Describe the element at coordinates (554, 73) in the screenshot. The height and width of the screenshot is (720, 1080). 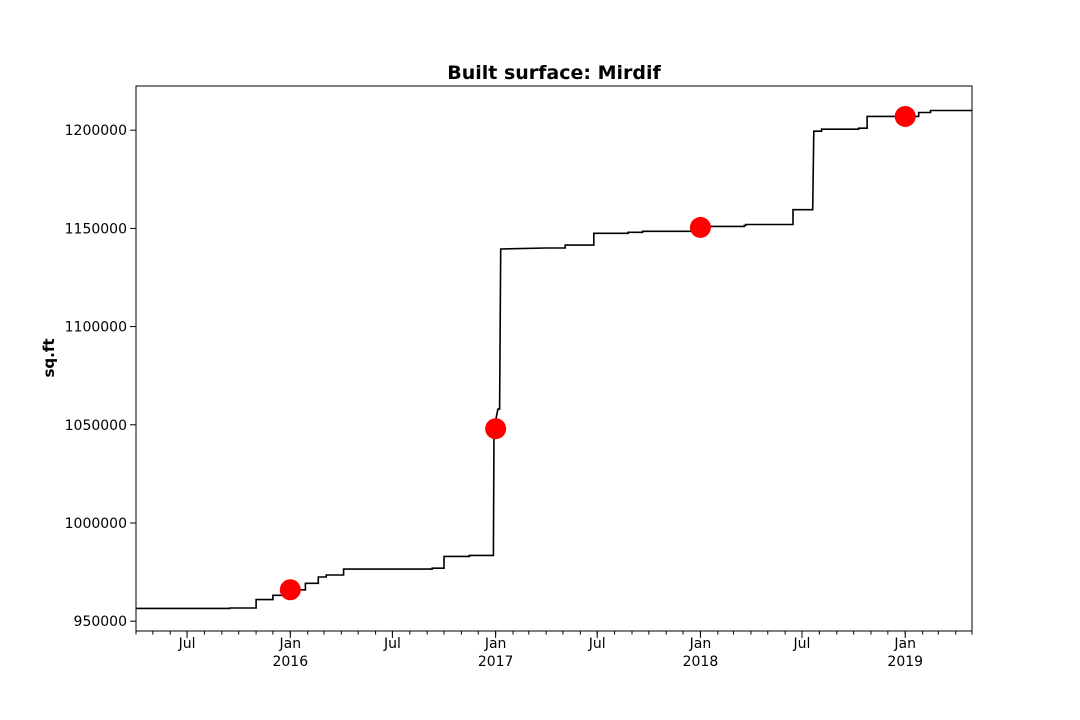
I see `chart-title: Built surface: Mirdif` at that location.